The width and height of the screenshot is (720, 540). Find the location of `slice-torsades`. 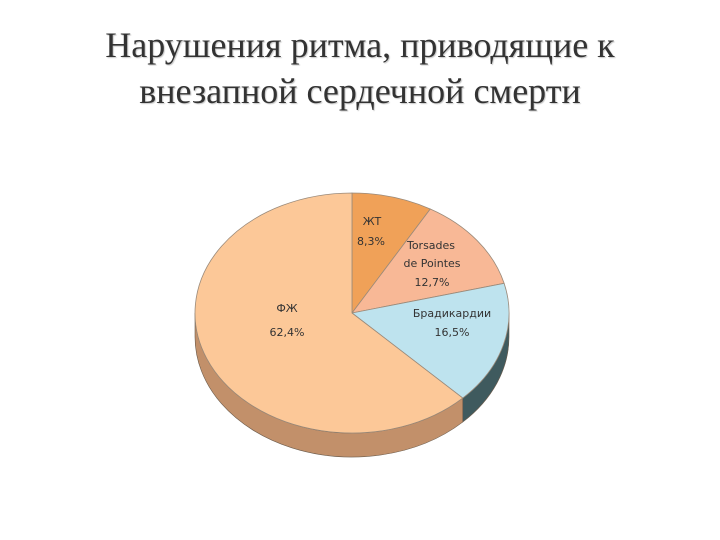

slice-torsades is located at coordinates (428, 261).